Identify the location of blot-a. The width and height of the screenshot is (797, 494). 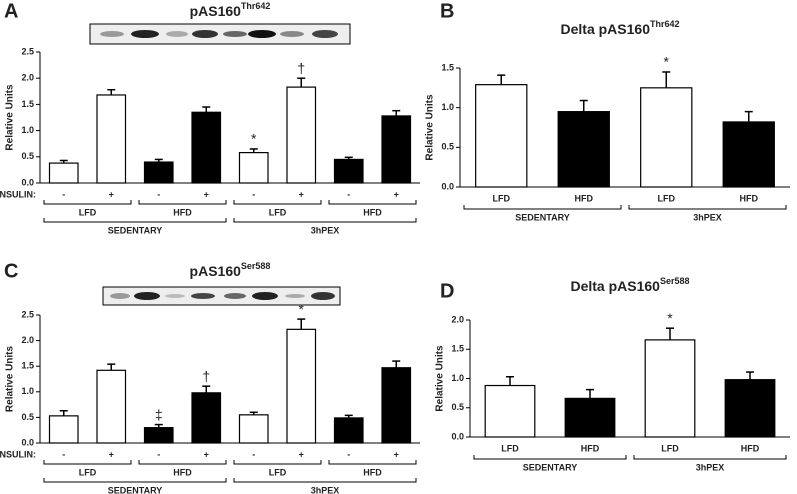
(220, 34).